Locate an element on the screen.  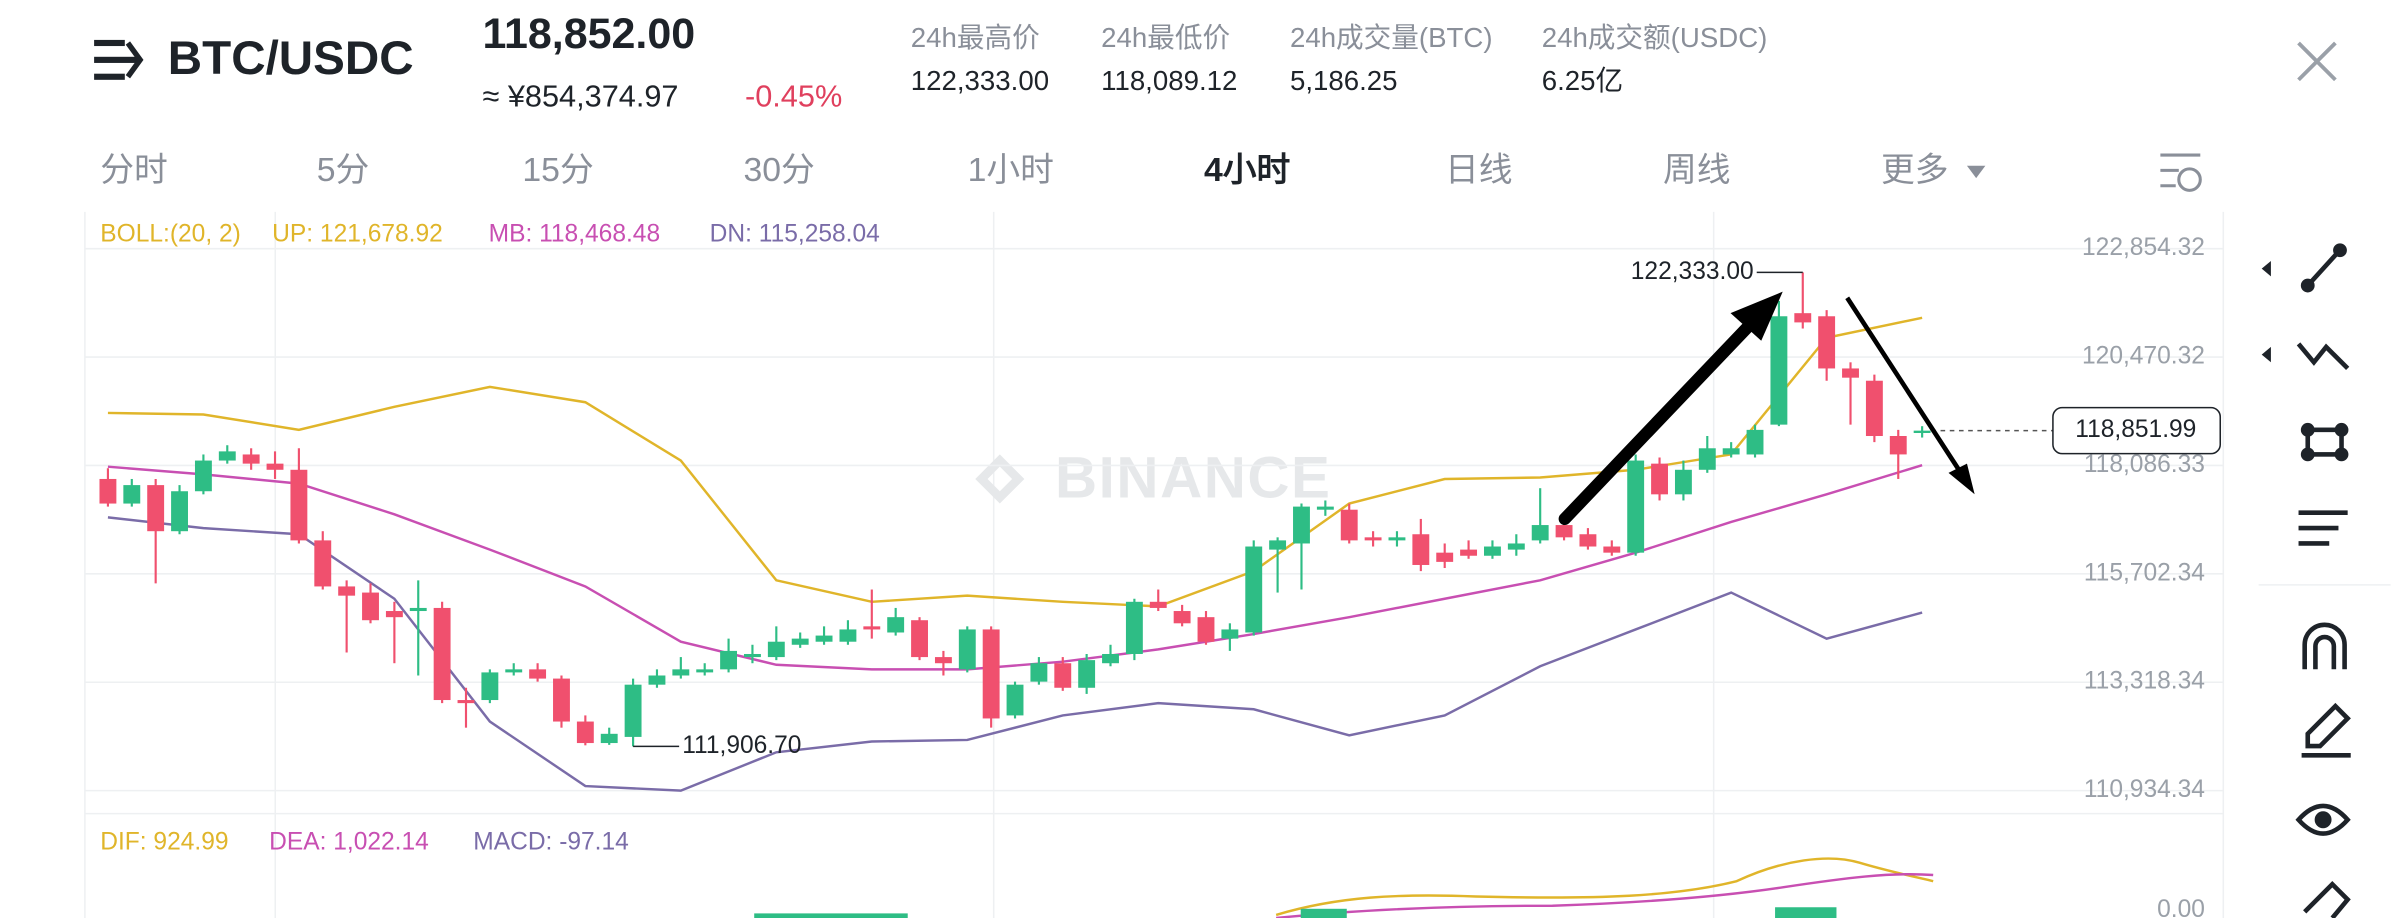
low-label: 111,906.70 is located at coordinates (741, 745).